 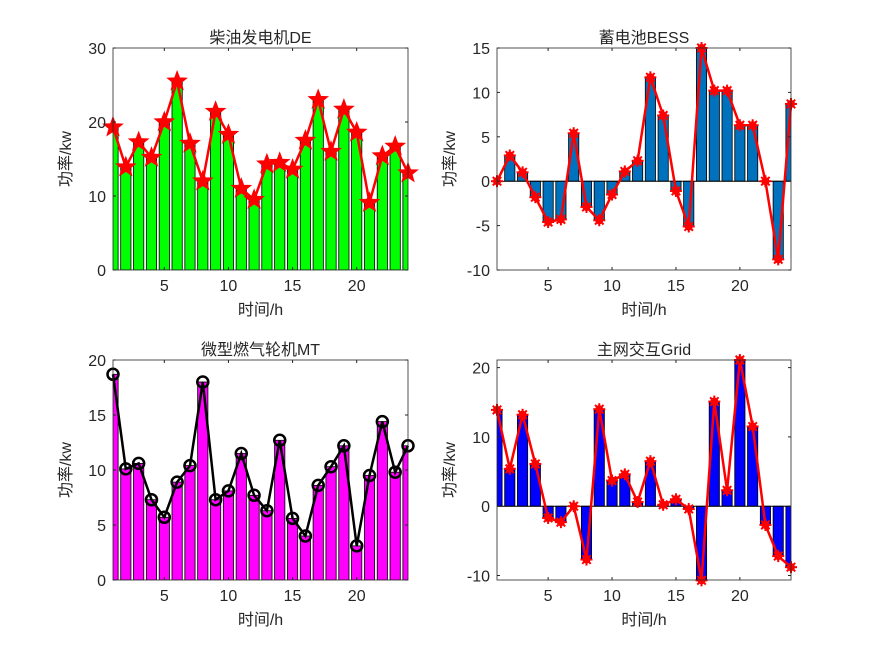 What do you see at coordinates (644, 350) in the screenshot?
I see `subplot-title: 主网交互Grid` at bounding box center [644, 350].